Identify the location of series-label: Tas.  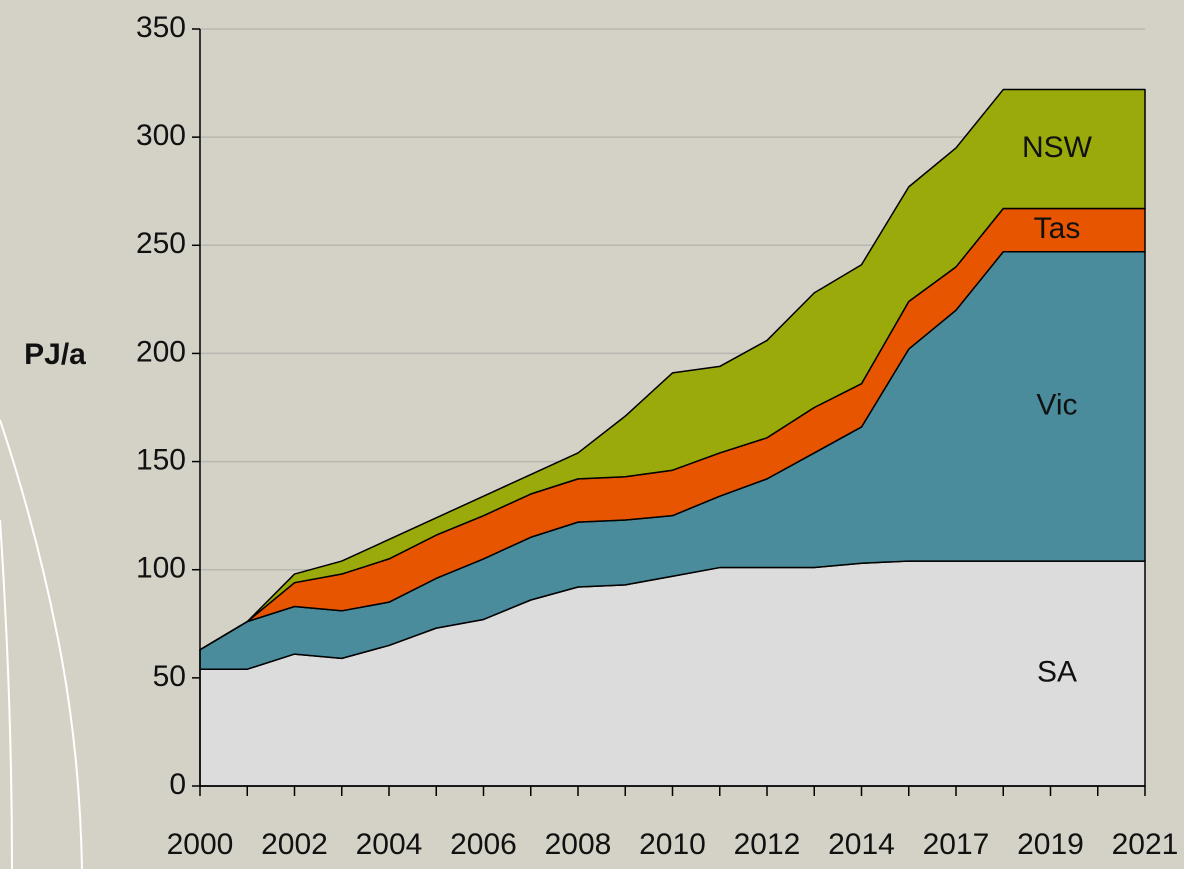
(1057, 228).